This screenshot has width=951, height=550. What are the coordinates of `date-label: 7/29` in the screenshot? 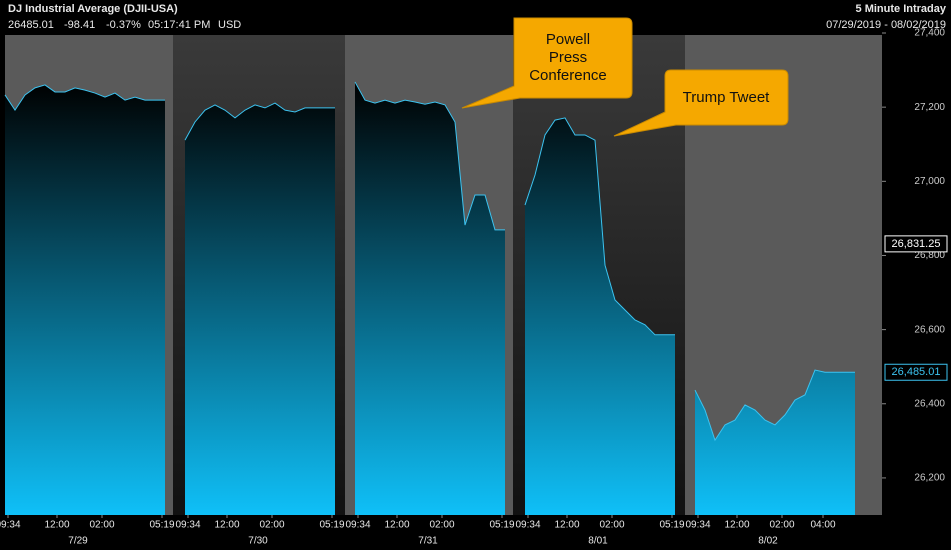 It's located at (78, 541).